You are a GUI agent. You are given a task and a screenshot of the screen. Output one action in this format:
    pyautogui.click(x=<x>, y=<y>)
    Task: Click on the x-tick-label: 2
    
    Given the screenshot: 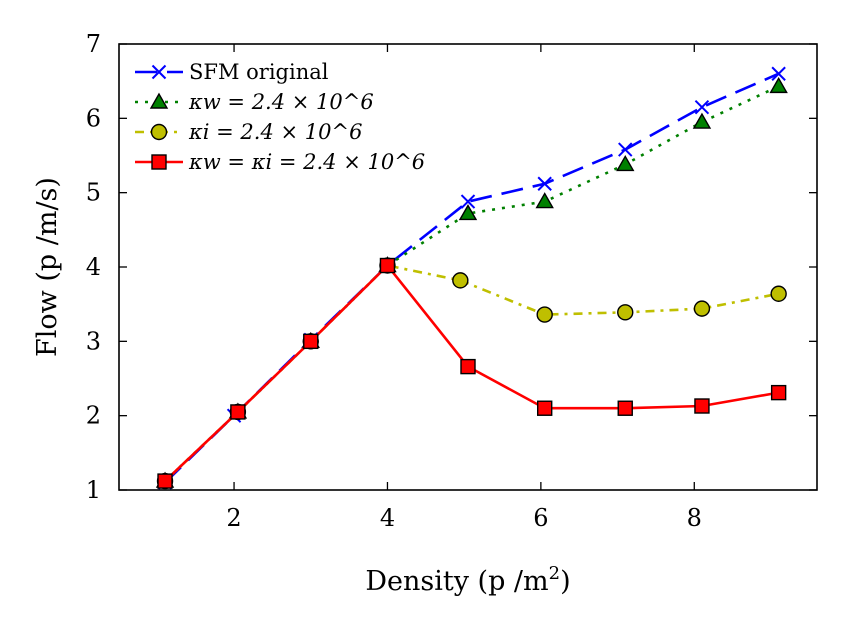 What is the action you would take?
    pyautogui.click(x=233, y=518)
    